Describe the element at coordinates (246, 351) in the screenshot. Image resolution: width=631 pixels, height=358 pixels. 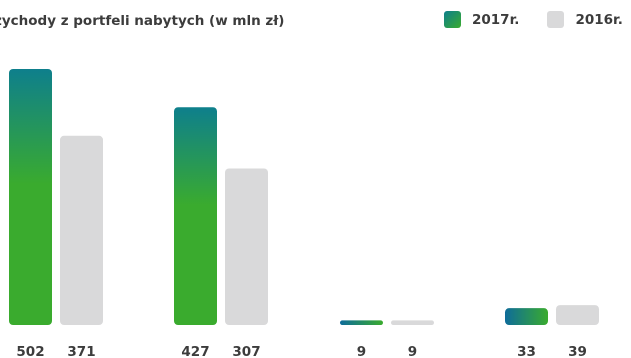
I see `value-label-2016r-group-2: 307` at that location.